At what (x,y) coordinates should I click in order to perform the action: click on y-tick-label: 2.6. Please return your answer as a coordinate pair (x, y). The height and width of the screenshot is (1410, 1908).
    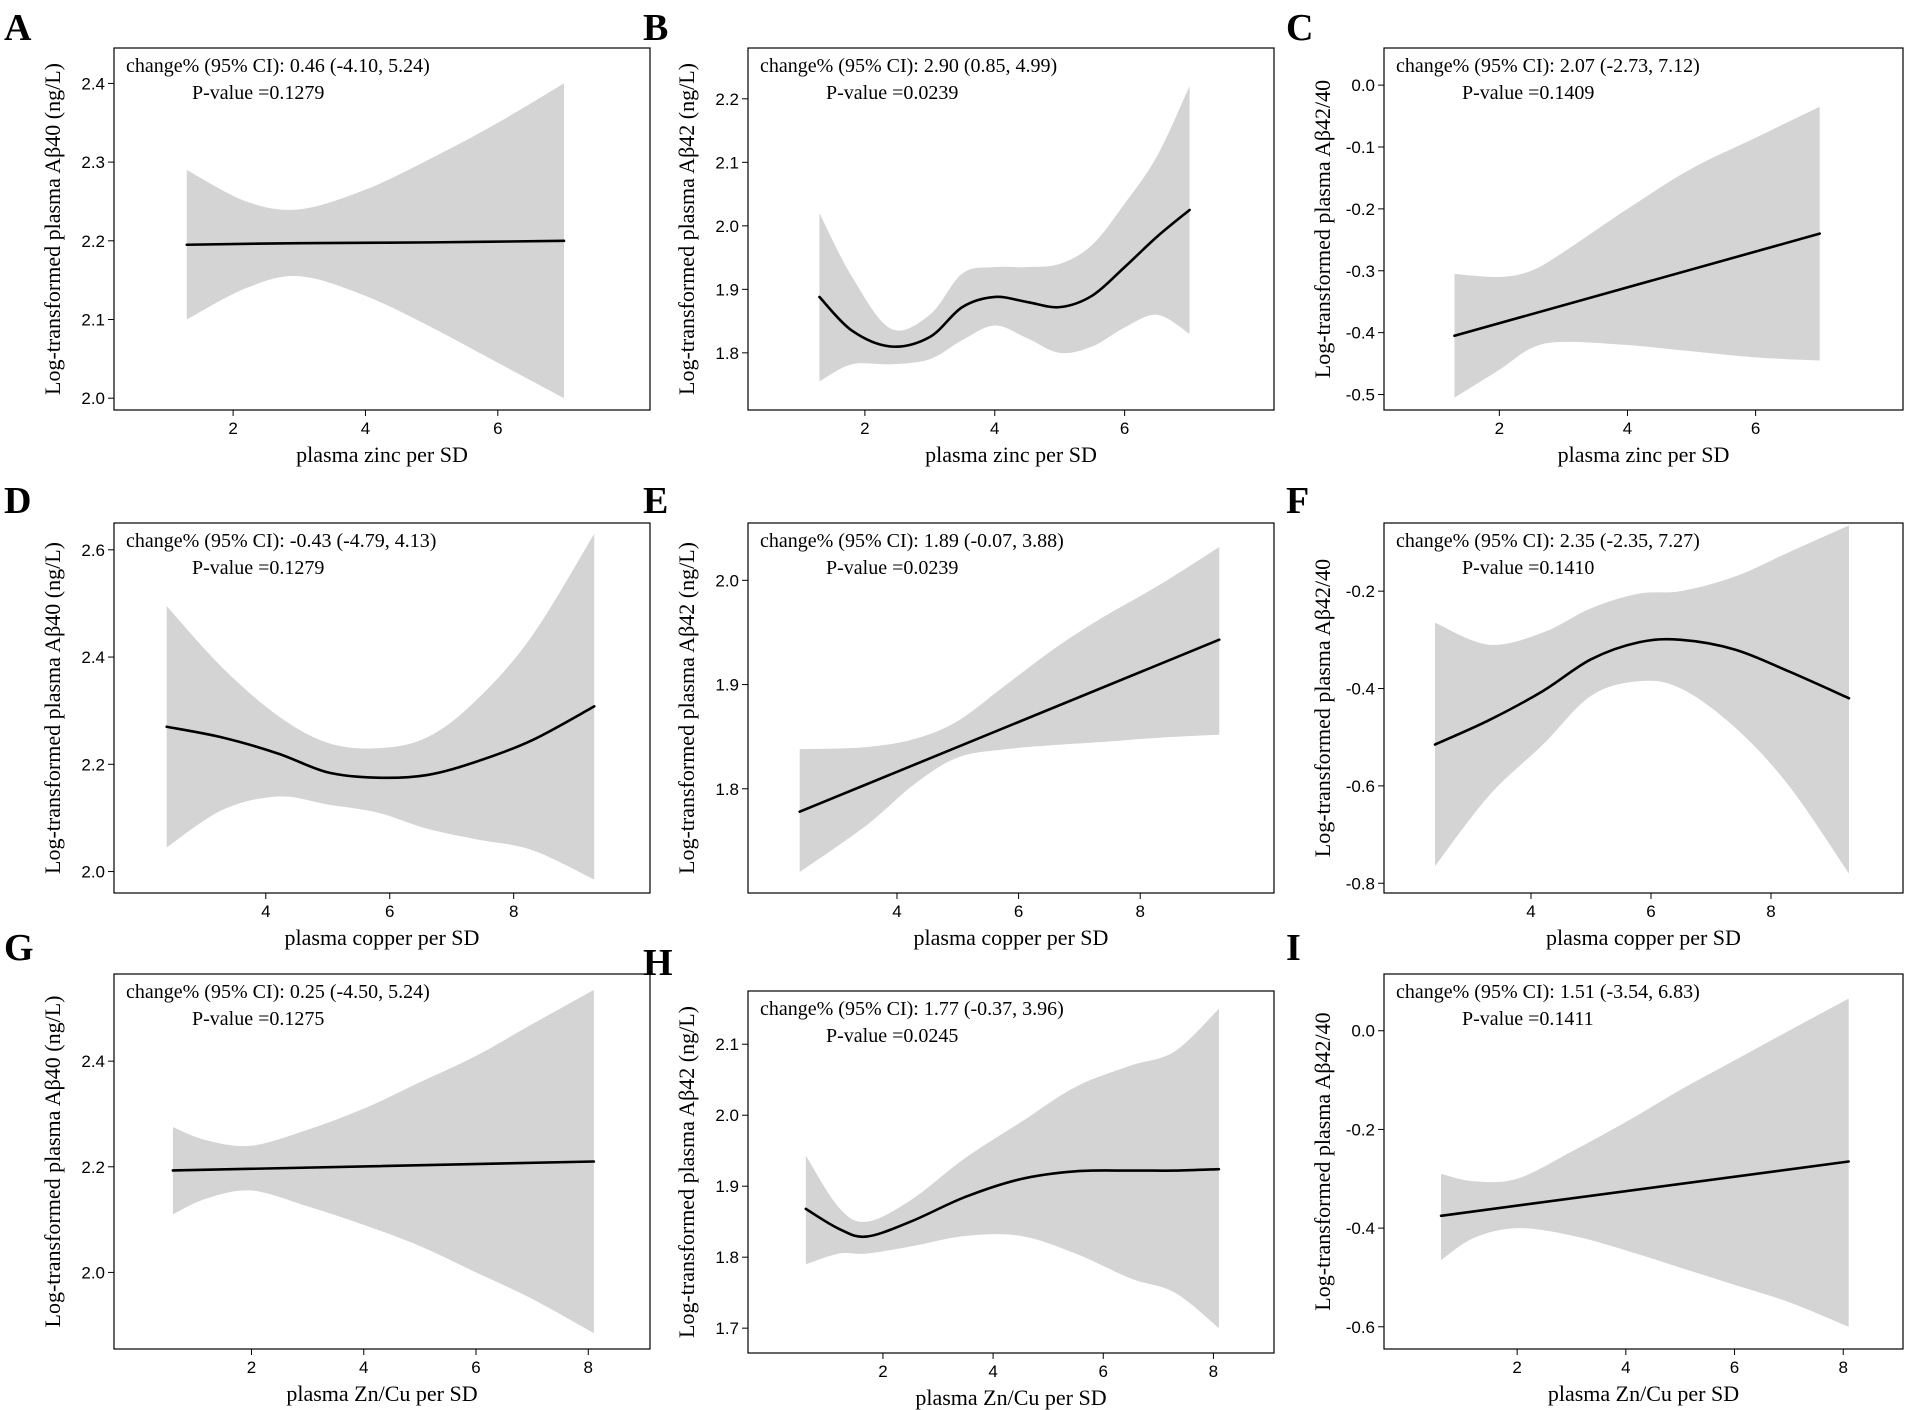
    Looking at the image, I should click on (93, 550).